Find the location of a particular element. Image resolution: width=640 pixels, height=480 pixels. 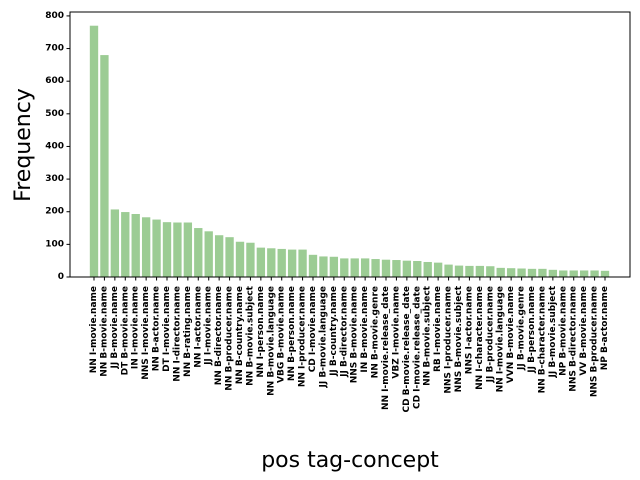

x-tick-label: NN B-person.name is located at coordinates (292, 333).